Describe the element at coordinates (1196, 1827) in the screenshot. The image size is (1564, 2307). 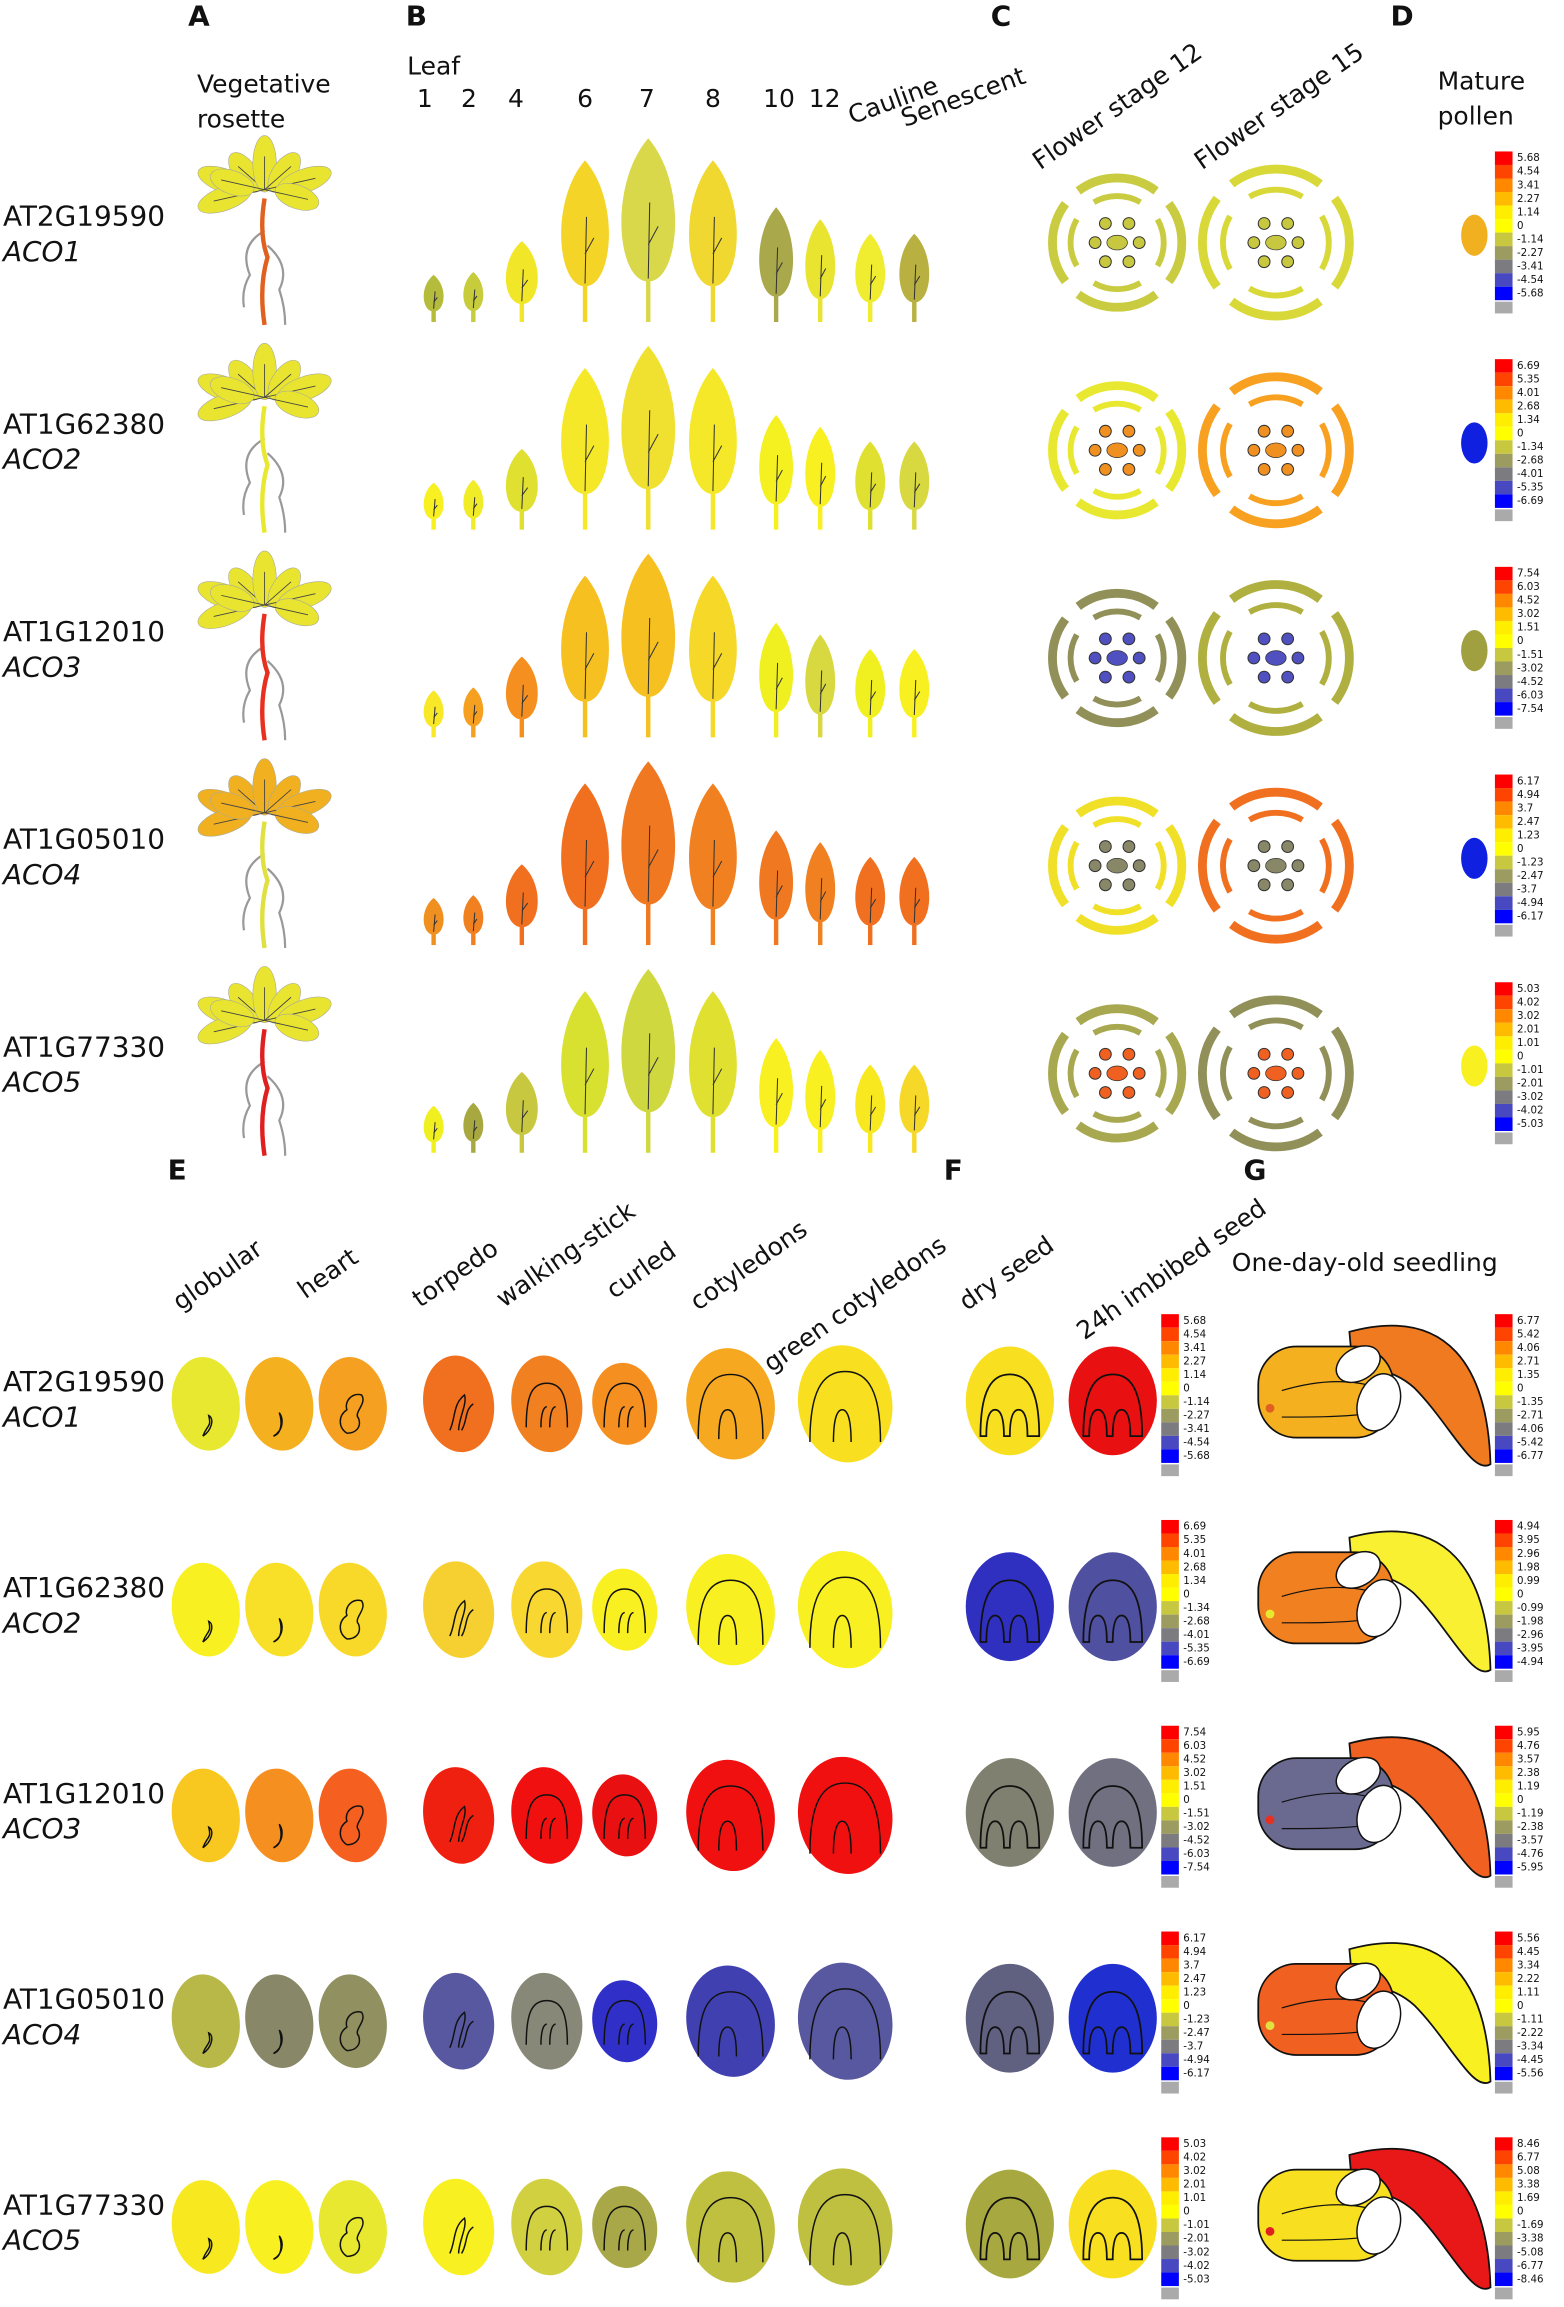
I see `scale-label: -3.02` at that location.